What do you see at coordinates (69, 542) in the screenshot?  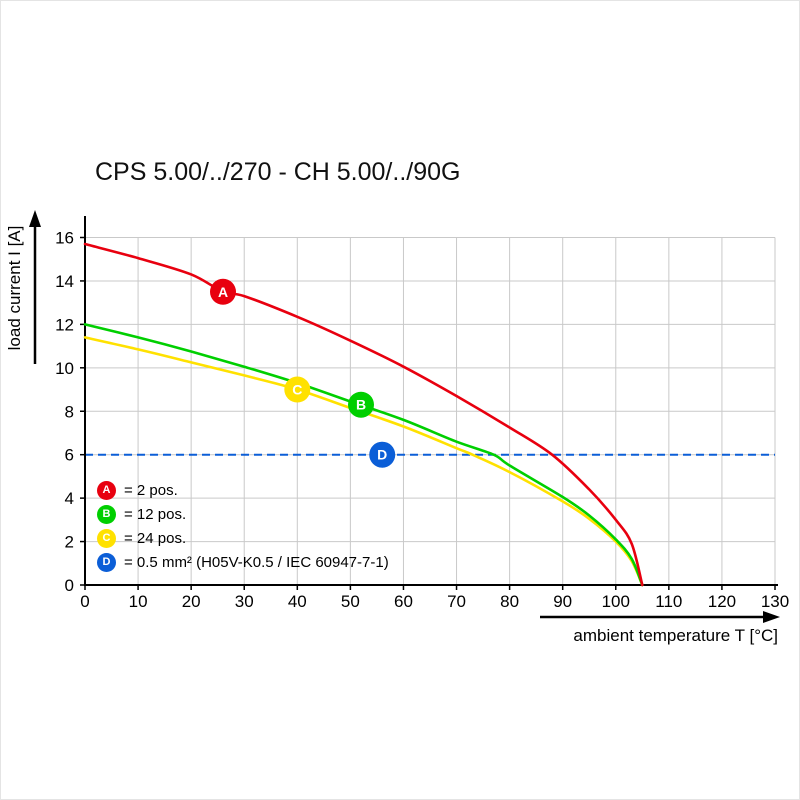 I see `y-tick-label: 2` at bounding box center [69, 542].